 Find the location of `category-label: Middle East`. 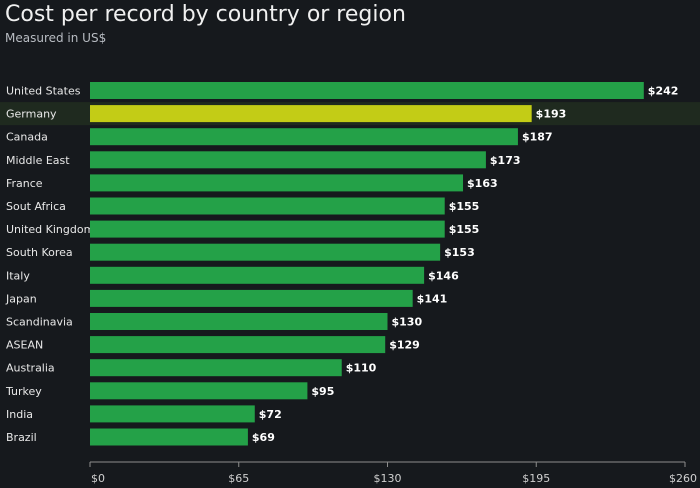

category-label: Middle East is located at coordinates (38, 160).